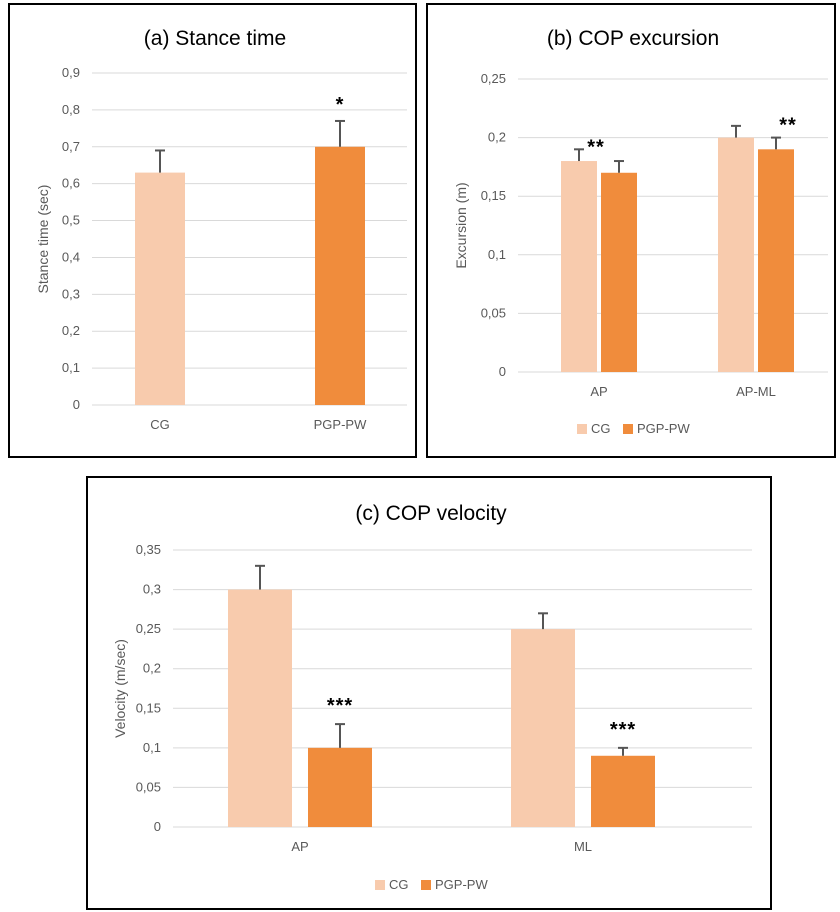  I want to click on y-tick-label: 0,6, so click(71, 183).